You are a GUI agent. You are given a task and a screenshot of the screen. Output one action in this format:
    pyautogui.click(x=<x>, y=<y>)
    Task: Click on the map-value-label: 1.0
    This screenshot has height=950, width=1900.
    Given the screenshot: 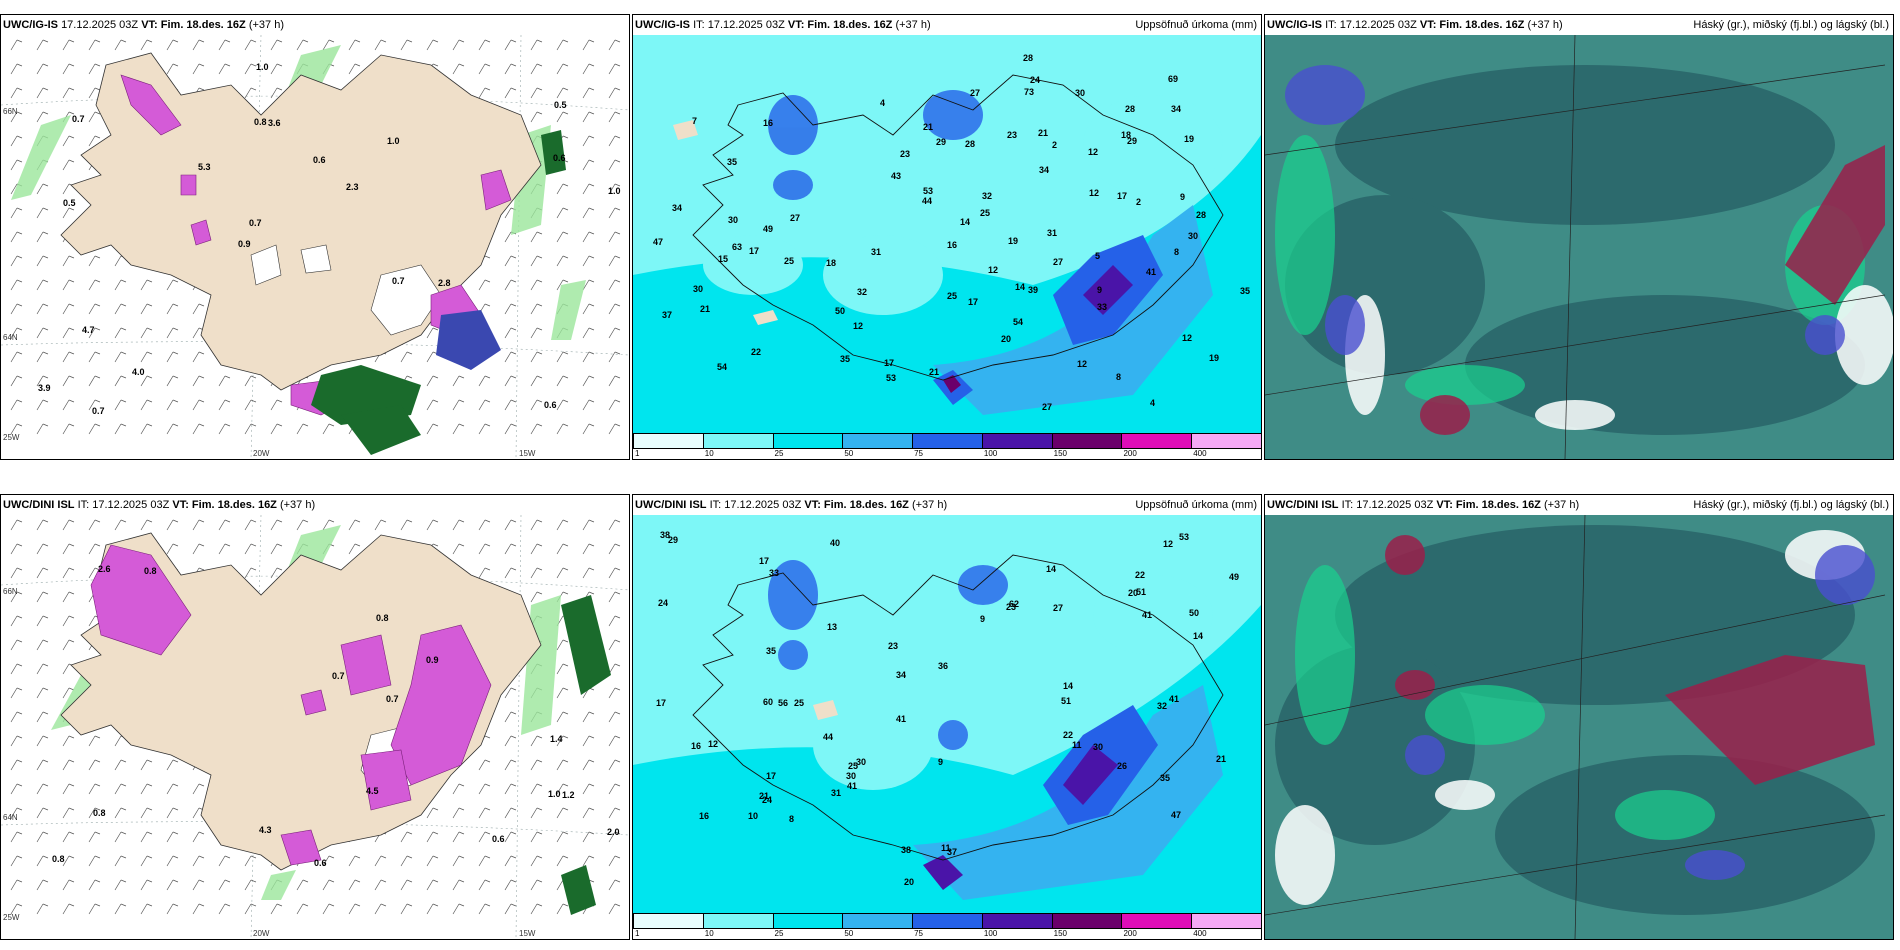 What is the action you would take?
    pyautogui.click(x=554, y=794)
    